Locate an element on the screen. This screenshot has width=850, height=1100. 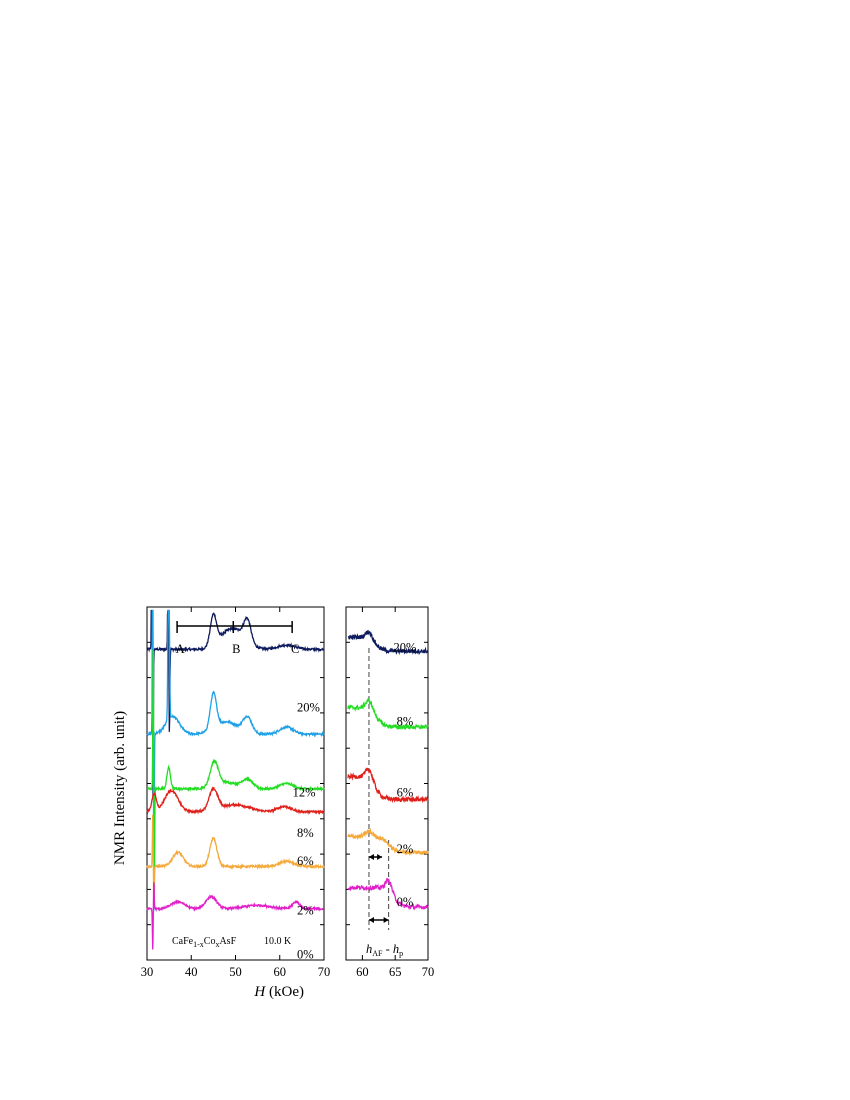
right-x-ticks: 60 65 70 is located at coordinates (395, 793).